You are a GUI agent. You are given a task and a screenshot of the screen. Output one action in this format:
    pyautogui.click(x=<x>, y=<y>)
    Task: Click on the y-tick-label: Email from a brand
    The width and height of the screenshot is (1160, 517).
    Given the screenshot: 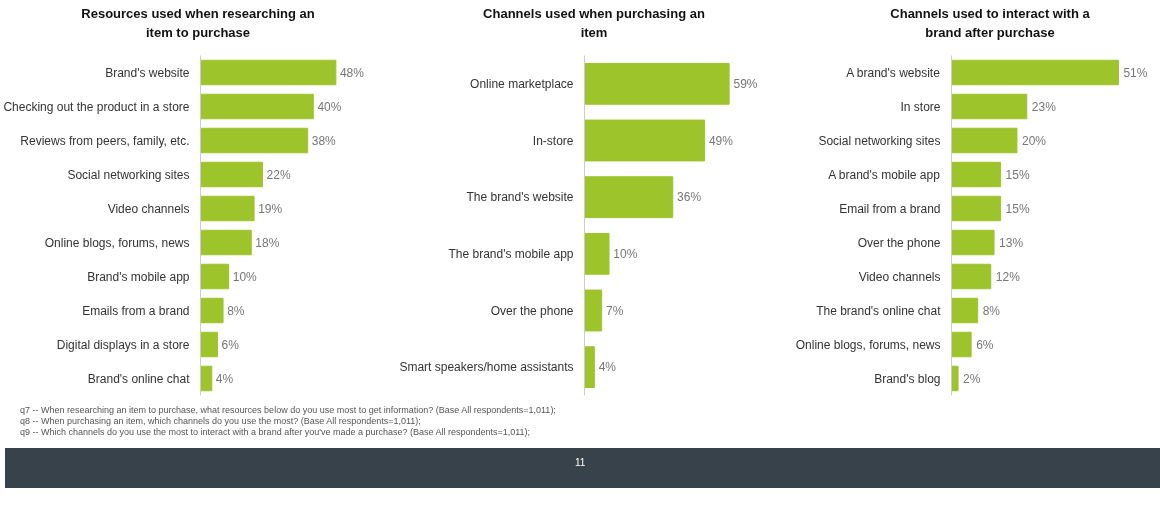 What is the action you would take?
    pyautogui.click(x=890, y=208)
    